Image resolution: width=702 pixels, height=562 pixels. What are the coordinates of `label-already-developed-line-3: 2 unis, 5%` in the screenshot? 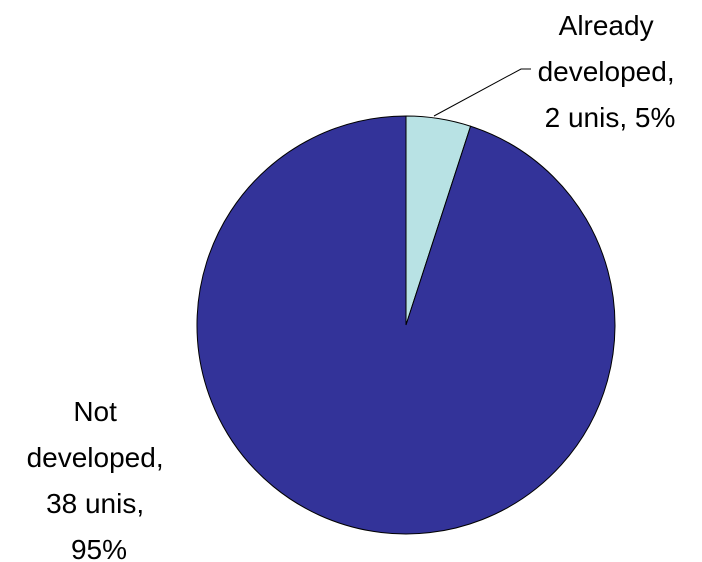 It's located at (610, 117).